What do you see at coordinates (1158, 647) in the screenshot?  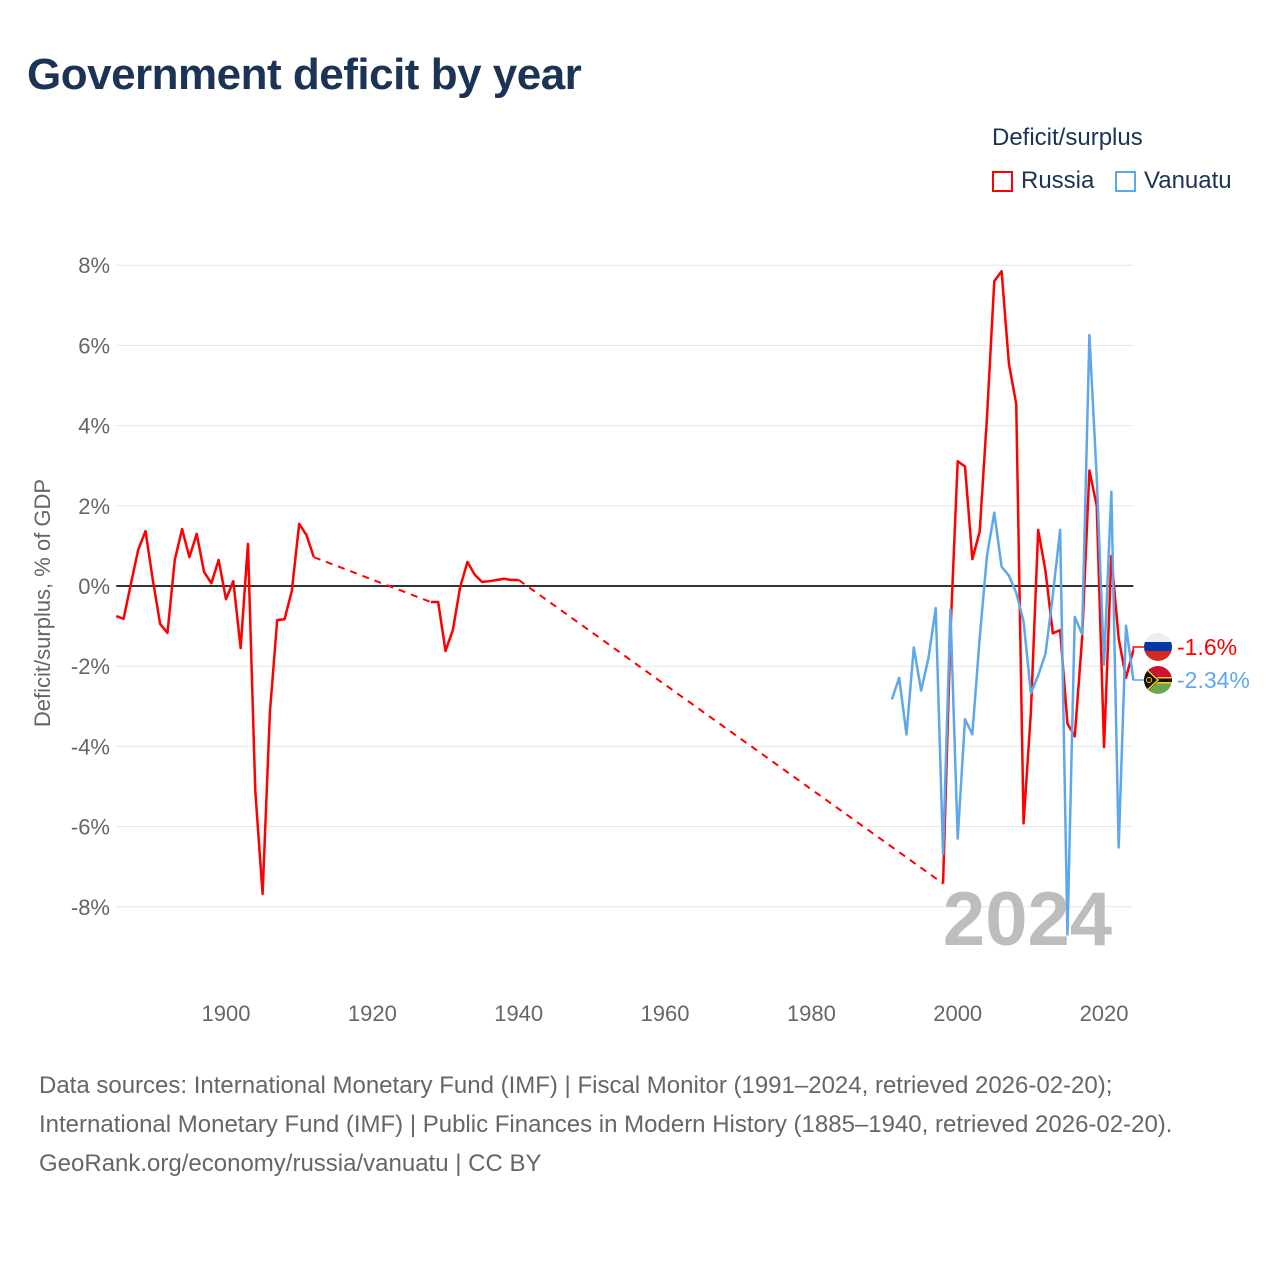 I see `russia-flag-icon` at bounding box center [1158, 647].